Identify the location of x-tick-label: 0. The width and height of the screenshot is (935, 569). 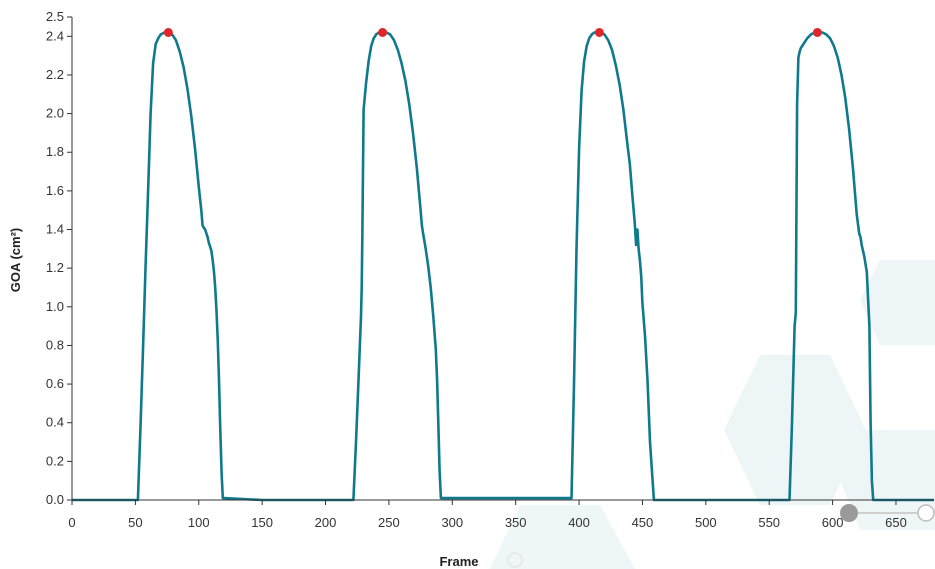
(71, 522).